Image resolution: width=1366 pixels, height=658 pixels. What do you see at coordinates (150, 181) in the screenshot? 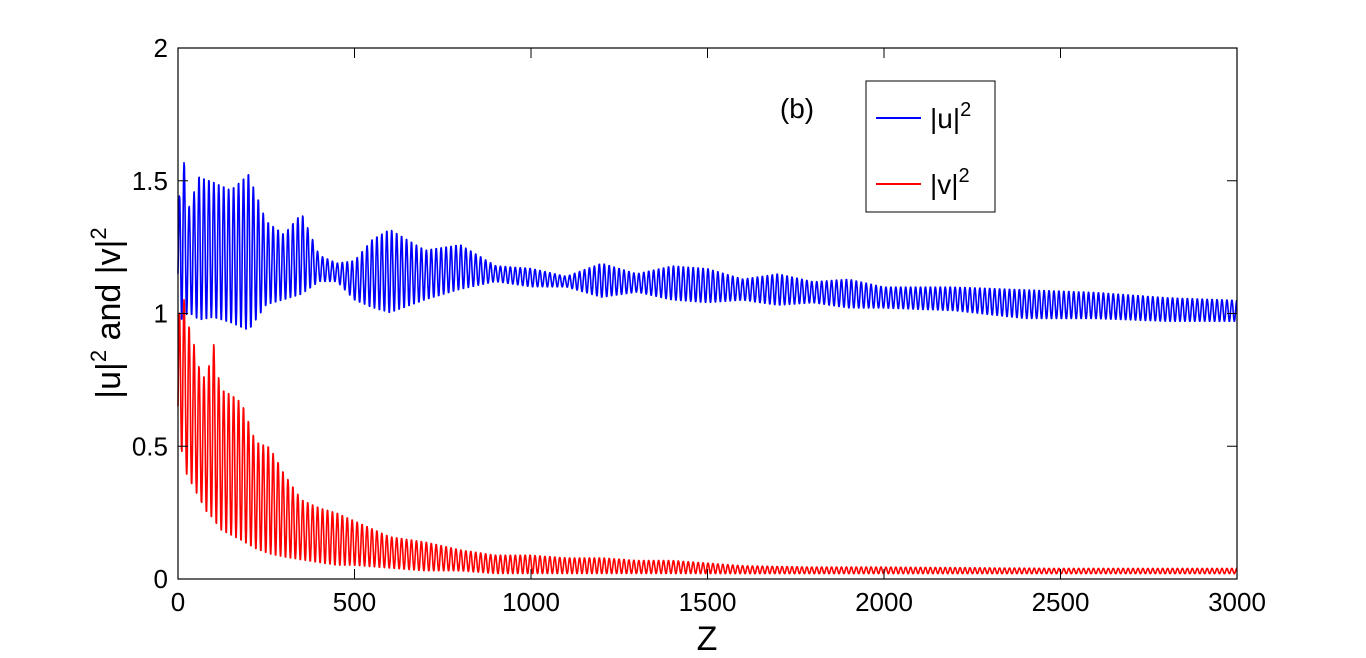
I see `y-tick-label: 1.5` at bounding box center [150, 181].